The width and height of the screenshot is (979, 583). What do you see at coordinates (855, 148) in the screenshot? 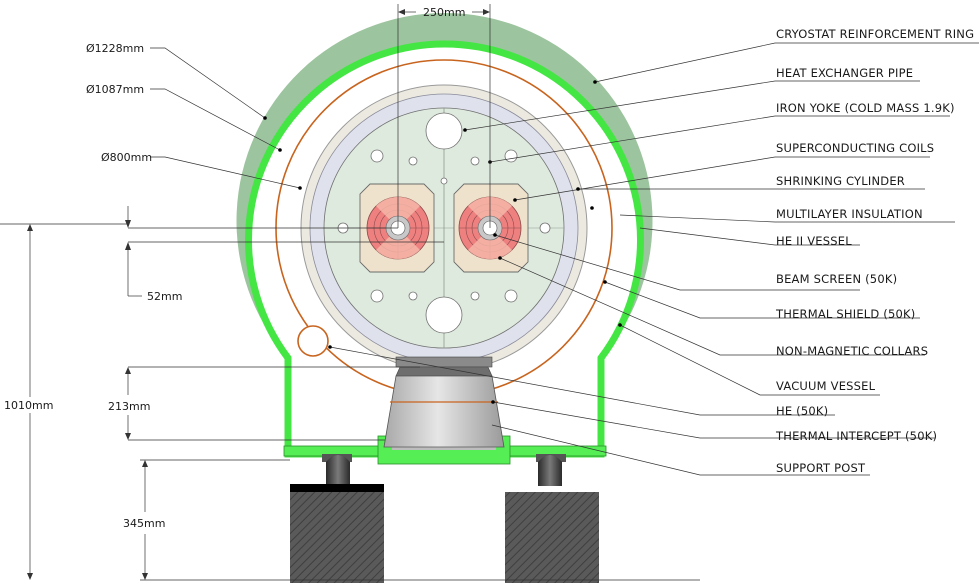
I see `label-sc-coils: SUPERCONDUCTING COILS` at bounding box center [855, 148].